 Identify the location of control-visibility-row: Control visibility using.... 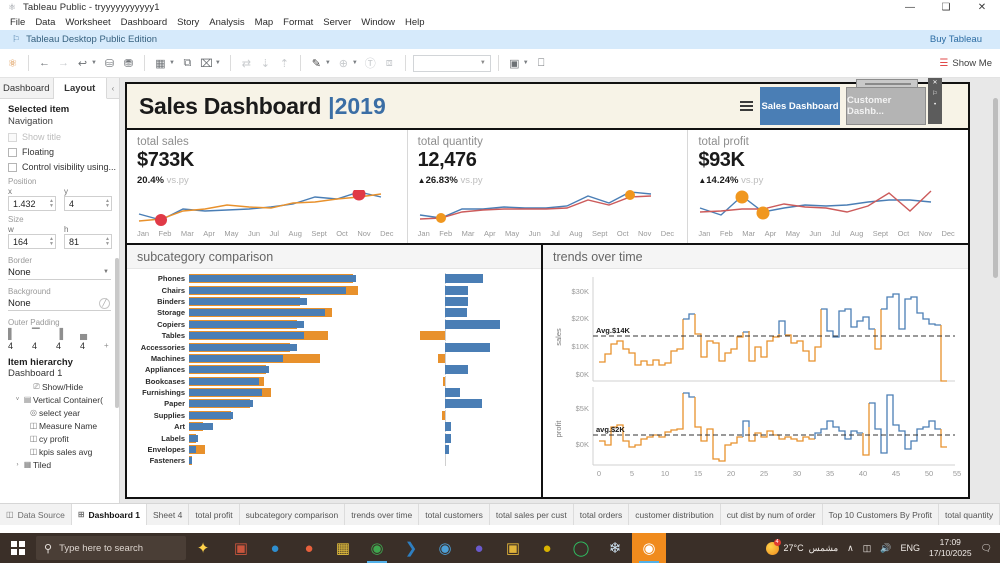
(62, 167).